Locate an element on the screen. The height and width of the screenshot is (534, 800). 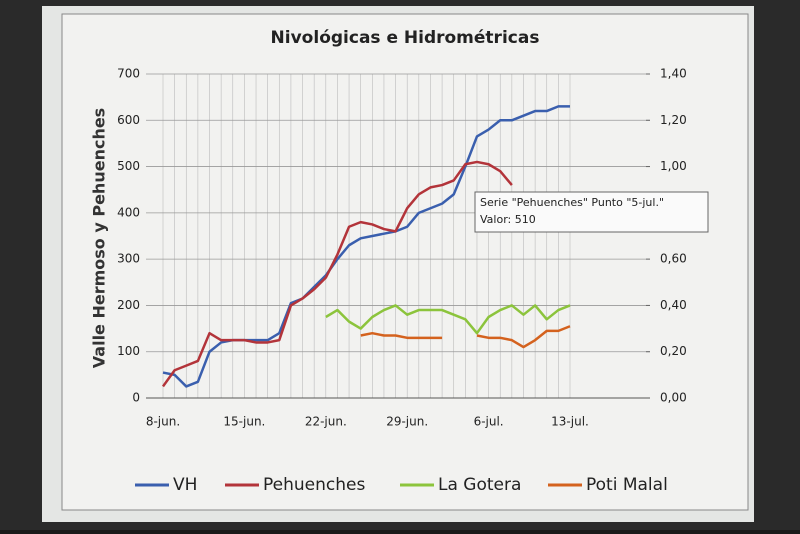
y2-tick-label: 0,60 is located at coordinates (673, 259).